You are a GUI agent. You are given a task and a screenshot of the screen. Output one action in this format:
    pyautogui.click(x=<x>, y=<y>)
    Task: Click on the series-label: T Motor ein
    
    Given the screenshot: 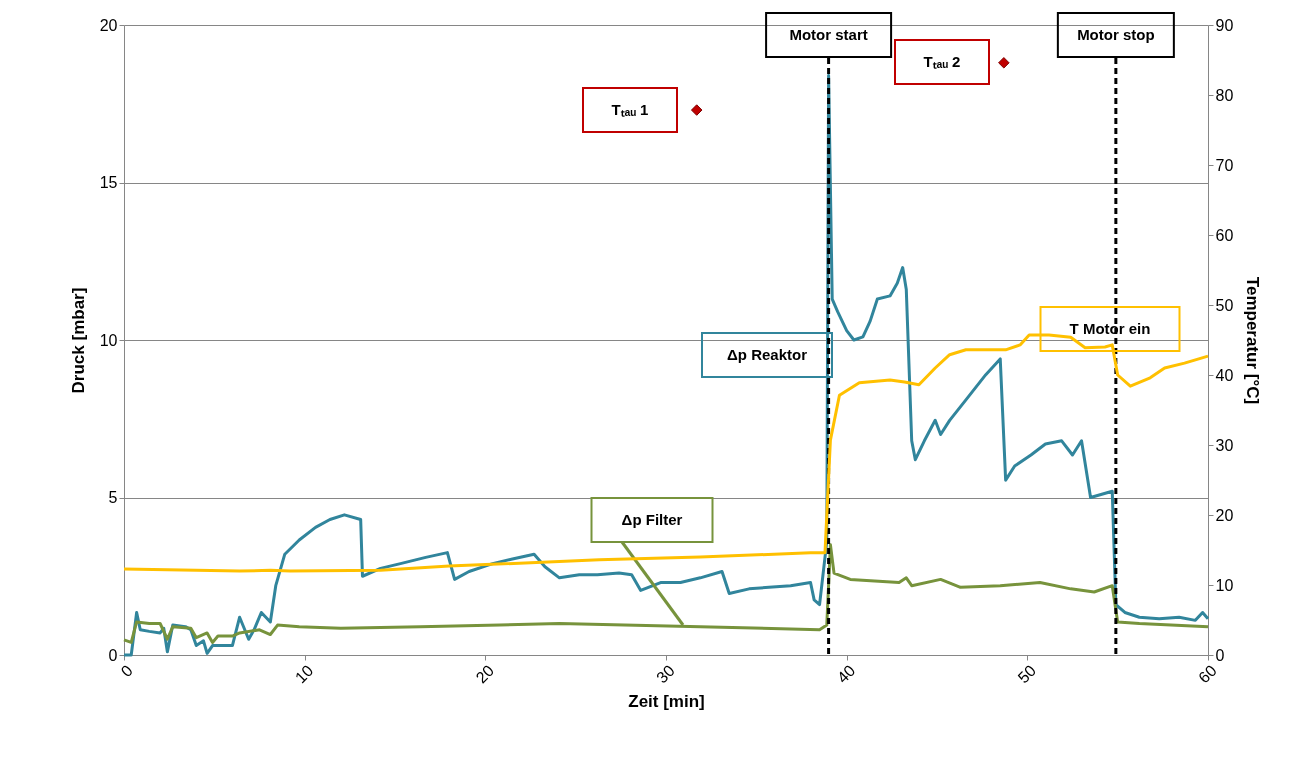 What is the action you would take?
    pyautogui.click(x=1110, y=328)
    